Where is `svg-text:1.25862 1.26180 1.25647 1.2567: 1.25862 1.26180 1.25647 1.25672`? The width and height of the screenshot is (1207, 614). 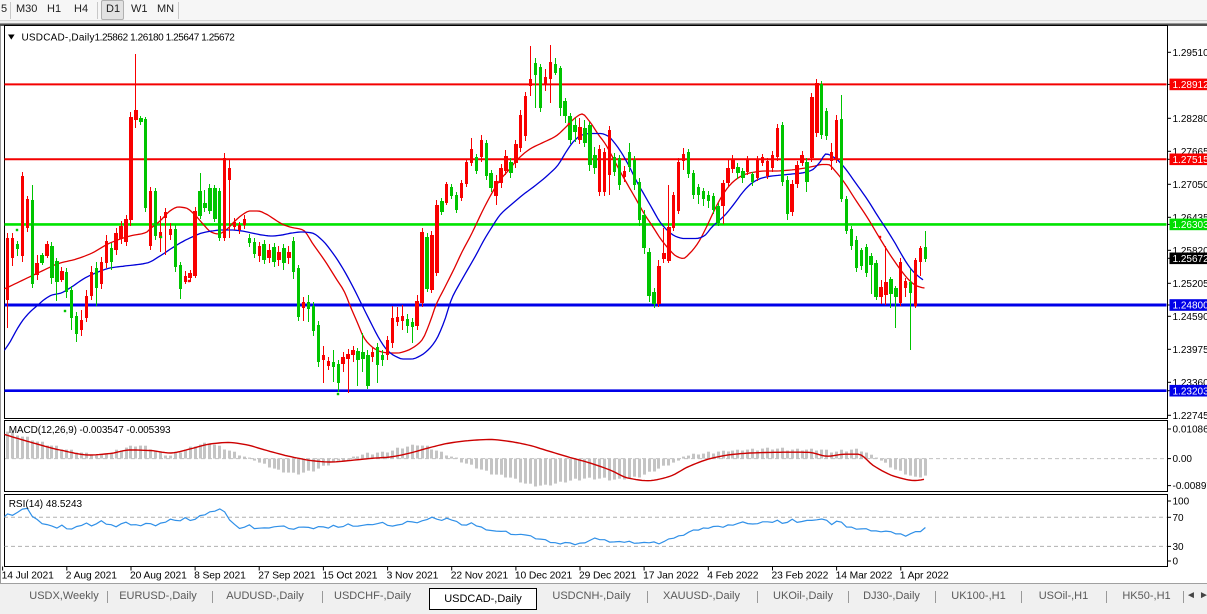
svg-text:1.25862 1.26180 1.25647 1.2567: 1.25862 1.26180 1.25647 1.25672 is located at coordinates (165, 37).